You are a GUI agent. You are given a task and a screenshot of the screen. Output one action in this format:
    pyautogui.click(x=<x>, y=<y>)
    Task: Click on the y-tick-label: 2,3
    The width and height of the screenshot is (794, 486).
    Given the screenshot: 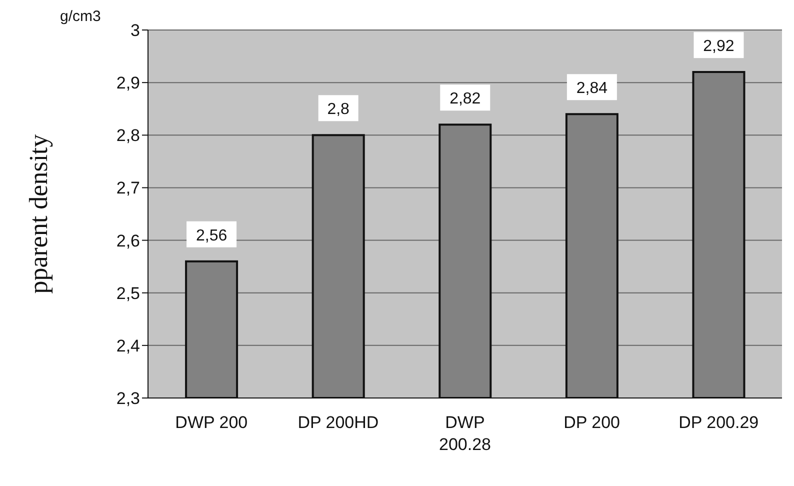 What is the action you would take?
    pyautogui.click(x=128, y=398)
    